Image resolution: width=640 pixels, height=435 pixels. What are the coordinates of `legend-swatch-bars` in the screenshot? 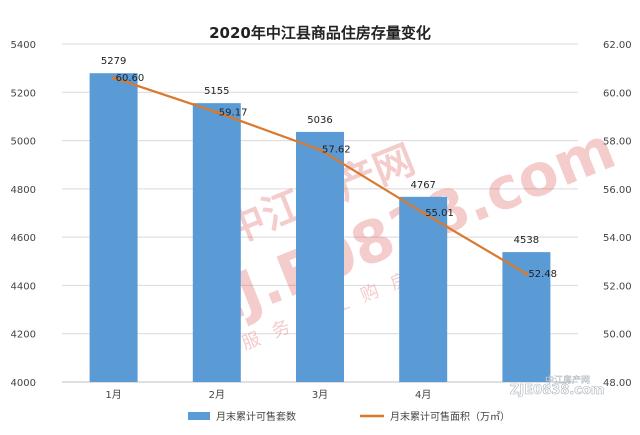 It's located at (199, 416).